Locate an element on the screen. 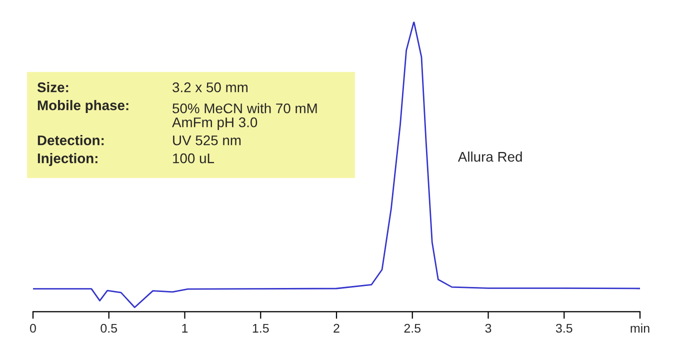 Image resolution: width=674 pixels, height=347 pixels. x-tick-label: 1.5 is located at coordinates (260, 328).